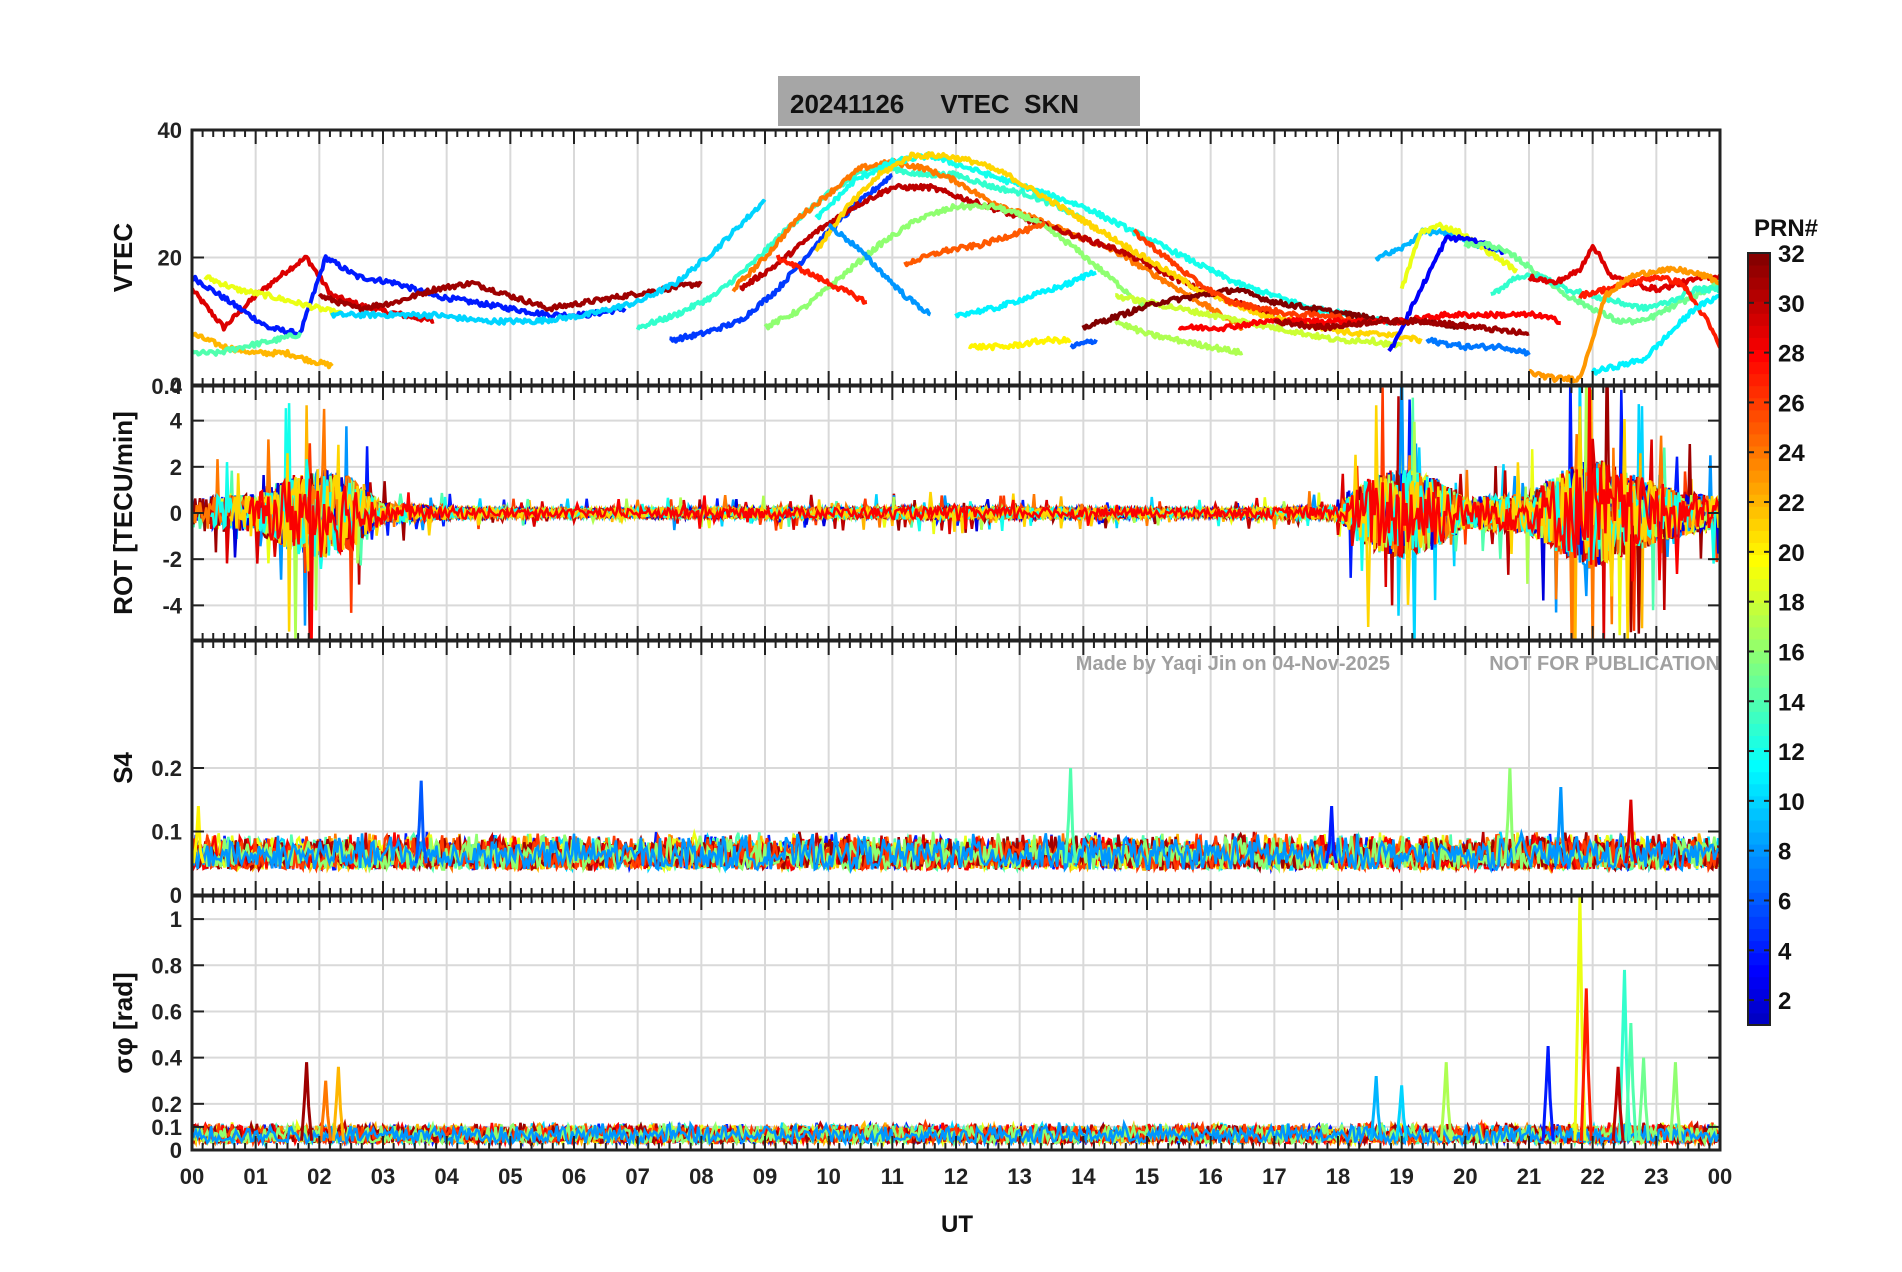  Describe the element at coordinates (176, 513) in the screenshot. I see `y-tick-label-rot: 0` at that location.